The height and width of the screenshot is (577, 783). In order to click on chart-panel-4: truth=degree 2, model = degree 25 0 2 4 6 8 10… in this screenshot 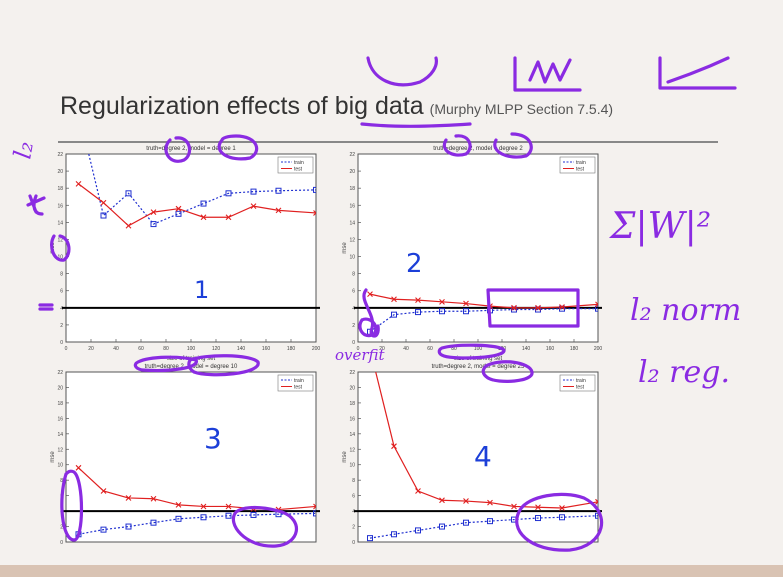, I will do `click(472, 455)`.